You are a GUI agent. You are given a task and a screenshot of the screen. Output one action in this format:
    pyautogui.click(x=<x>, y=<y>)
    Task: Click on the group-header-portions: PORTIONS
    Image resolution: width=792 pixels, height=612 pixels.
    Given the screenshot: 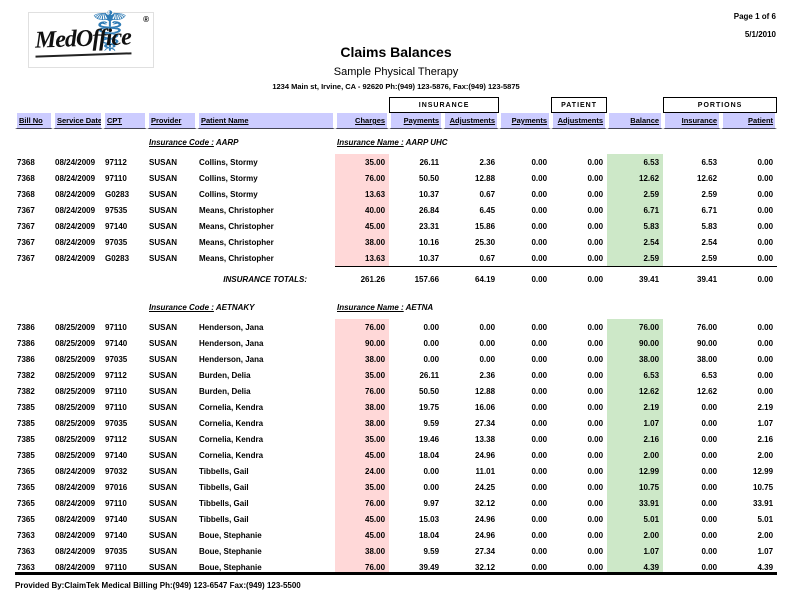 What is the action you would take?
    pyautogui.click(x=720, y=105)
    